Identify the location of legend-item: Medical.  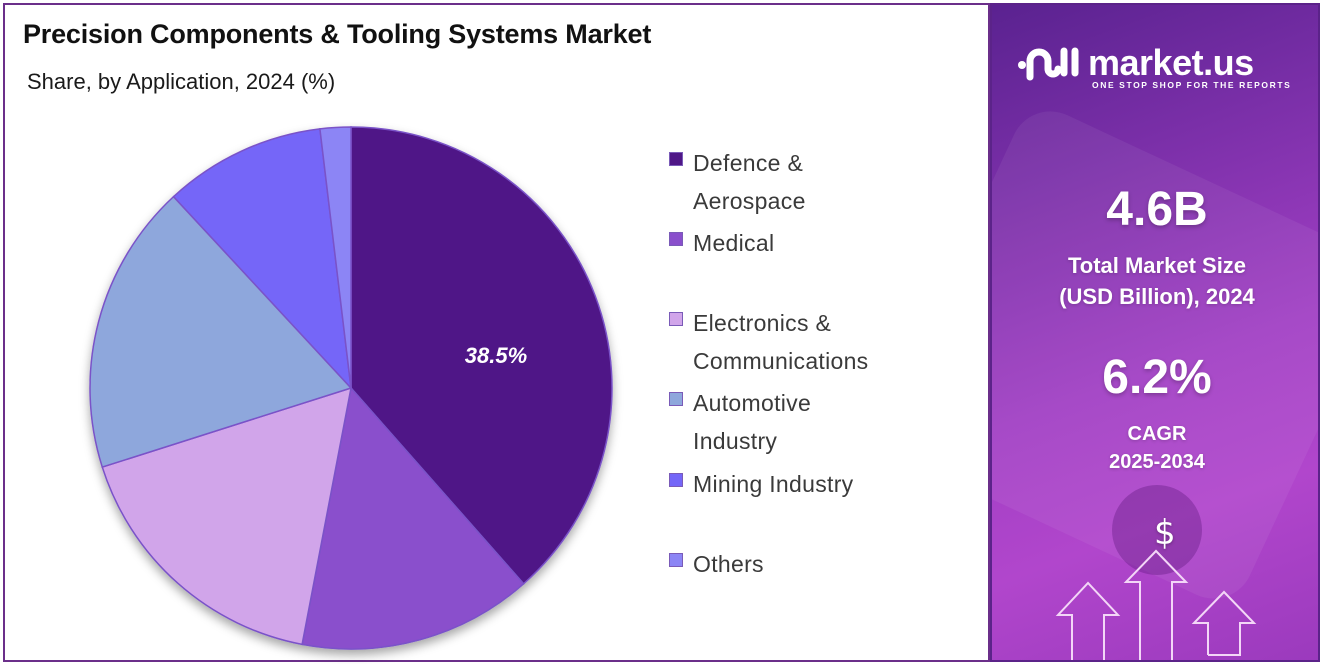
(721, 243).